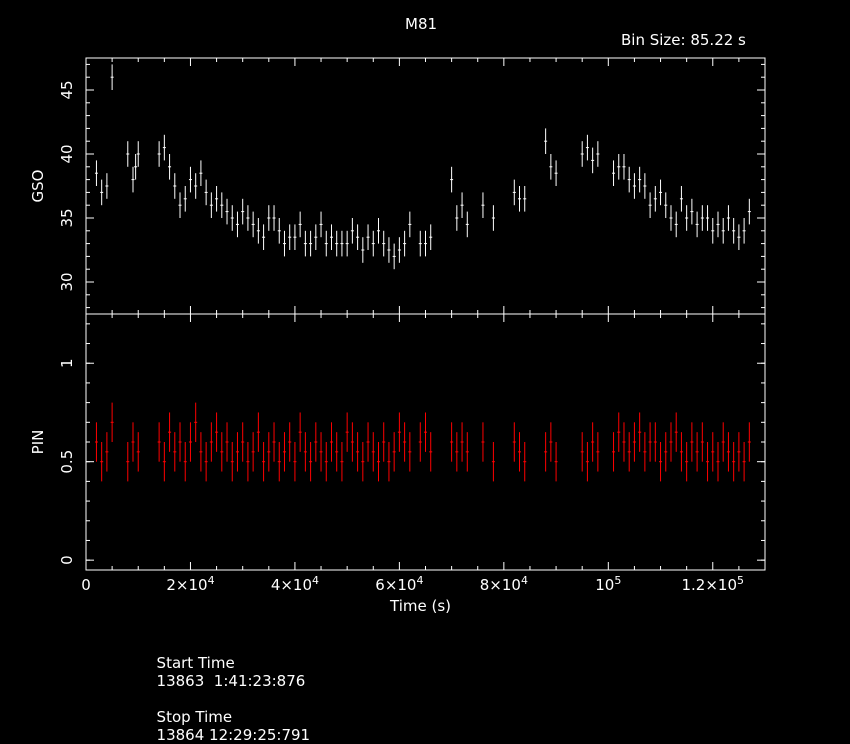 The height and width of the screenshot is (744, 850). Describe the element at coordinates (295, 584) in the screenshot. I see `x-tick-label: 4×104` at that location.